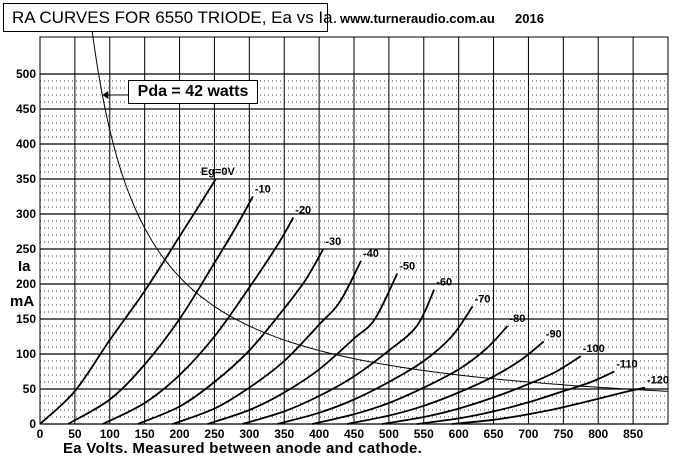  Describe the element at coordinates (598, 434) in the screenshot. I see `x-tick-label: 800` at that location.